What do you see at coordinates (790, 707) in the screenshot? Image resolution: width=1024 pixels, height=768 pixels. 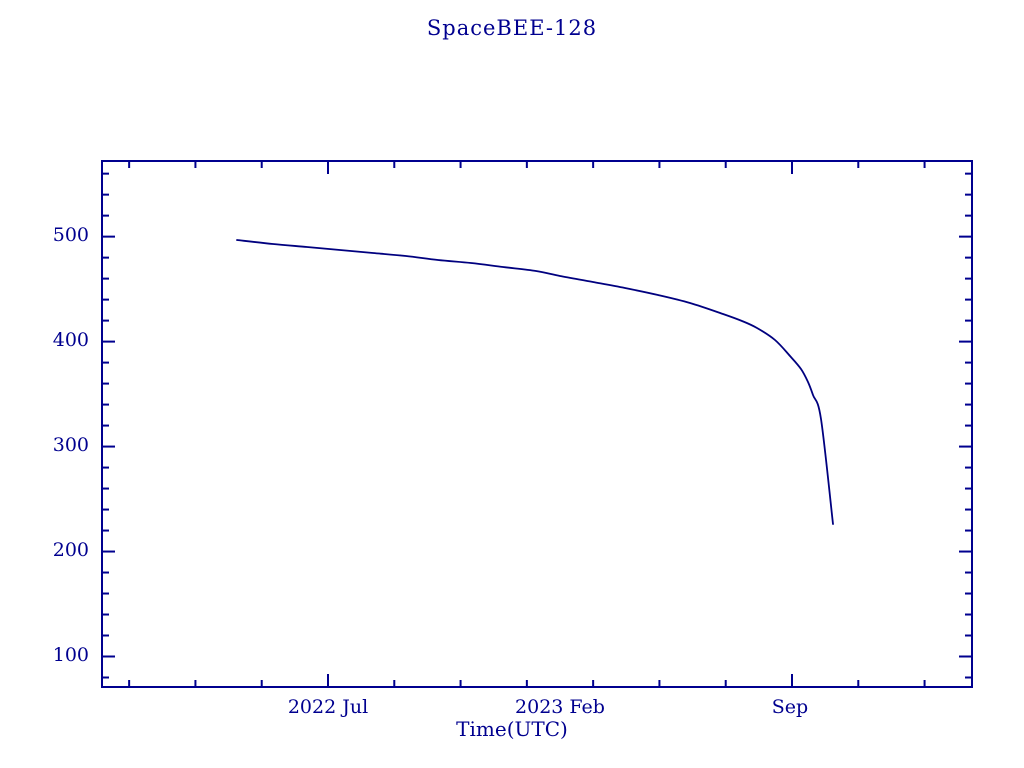 I see `x-tick-label: Sep` at bounding box center [790, 707].